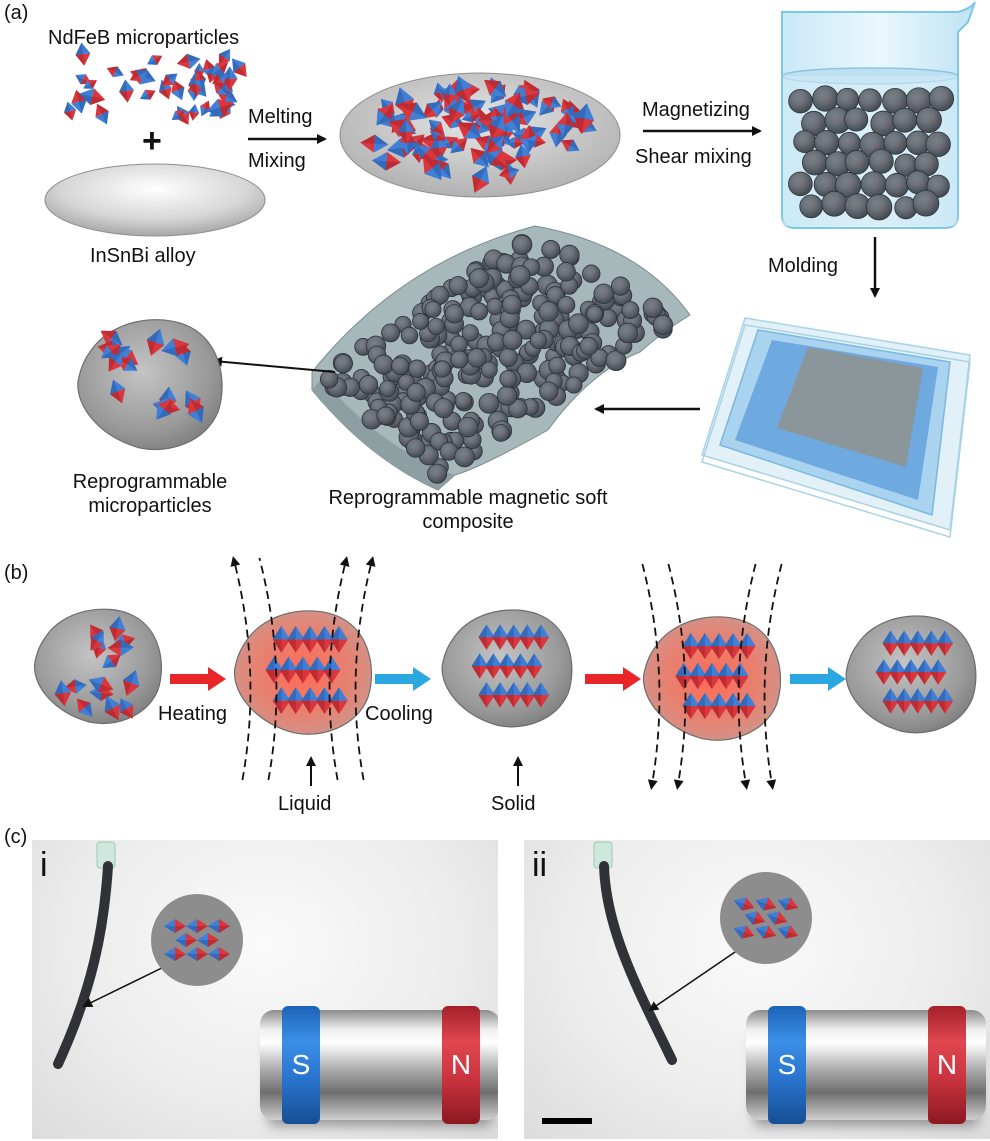 This screenshot has height=1141, width=990. I want to click on label-molding: Molding, so click(803, 266).